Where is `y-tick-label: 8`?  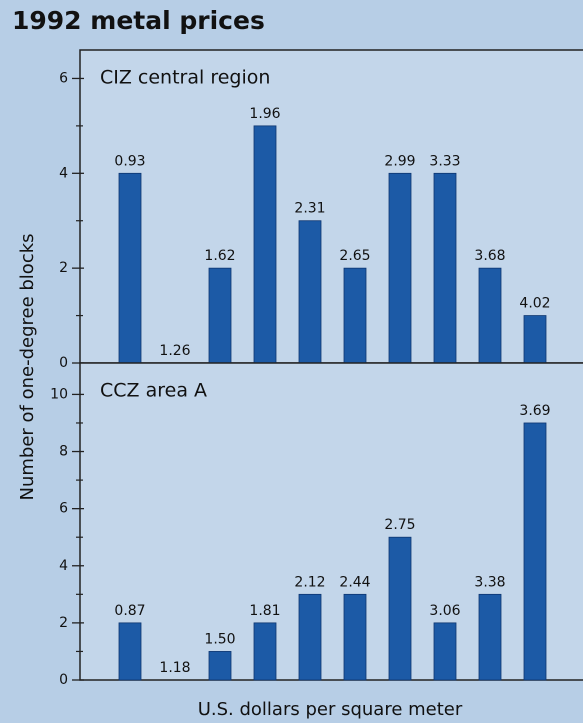
y-tick-label: 8 is located at coordinates (63, 452).